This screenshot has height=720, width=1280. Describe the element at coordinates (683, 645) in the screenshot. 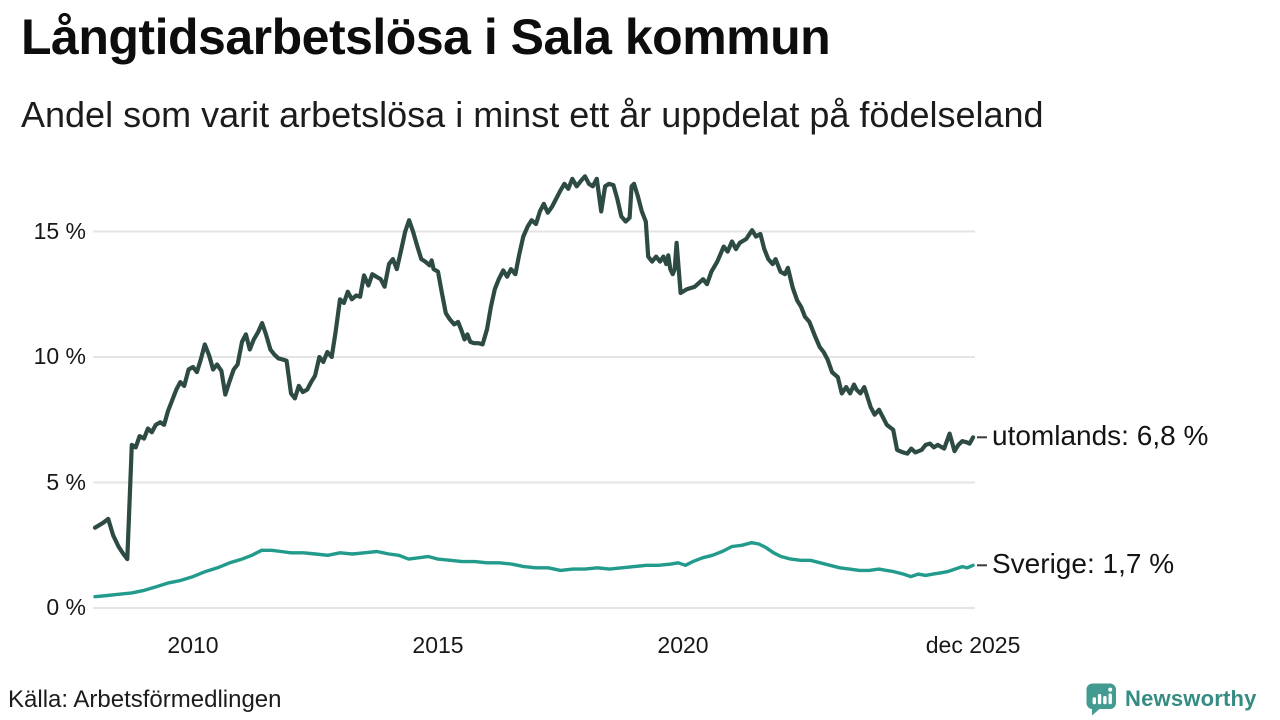

I see `x-axis-tick-2020: 2020` at that location.